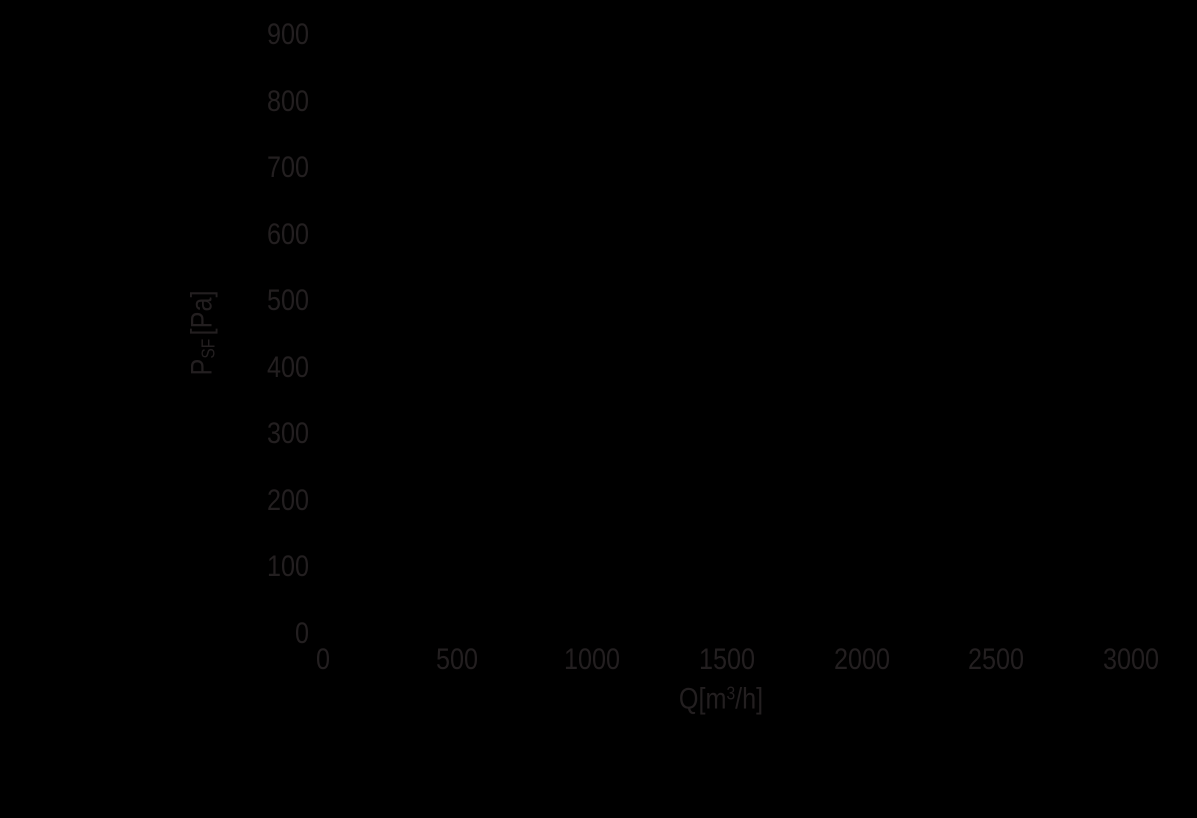 The width and height of the screenshot is (1197, 818). I want to click on x-tick-label: 2500, so click(996, 659).